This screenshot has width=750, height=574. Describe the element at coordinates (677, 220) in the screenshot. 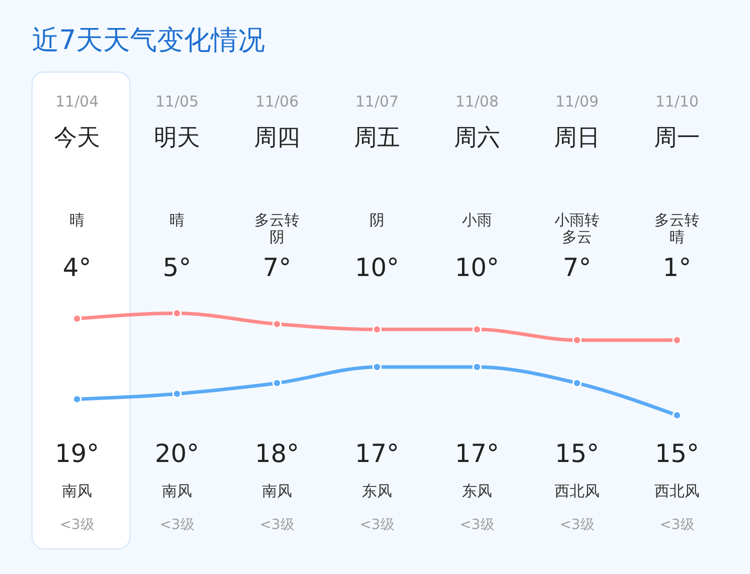

I see `text: 多云转` at that location.